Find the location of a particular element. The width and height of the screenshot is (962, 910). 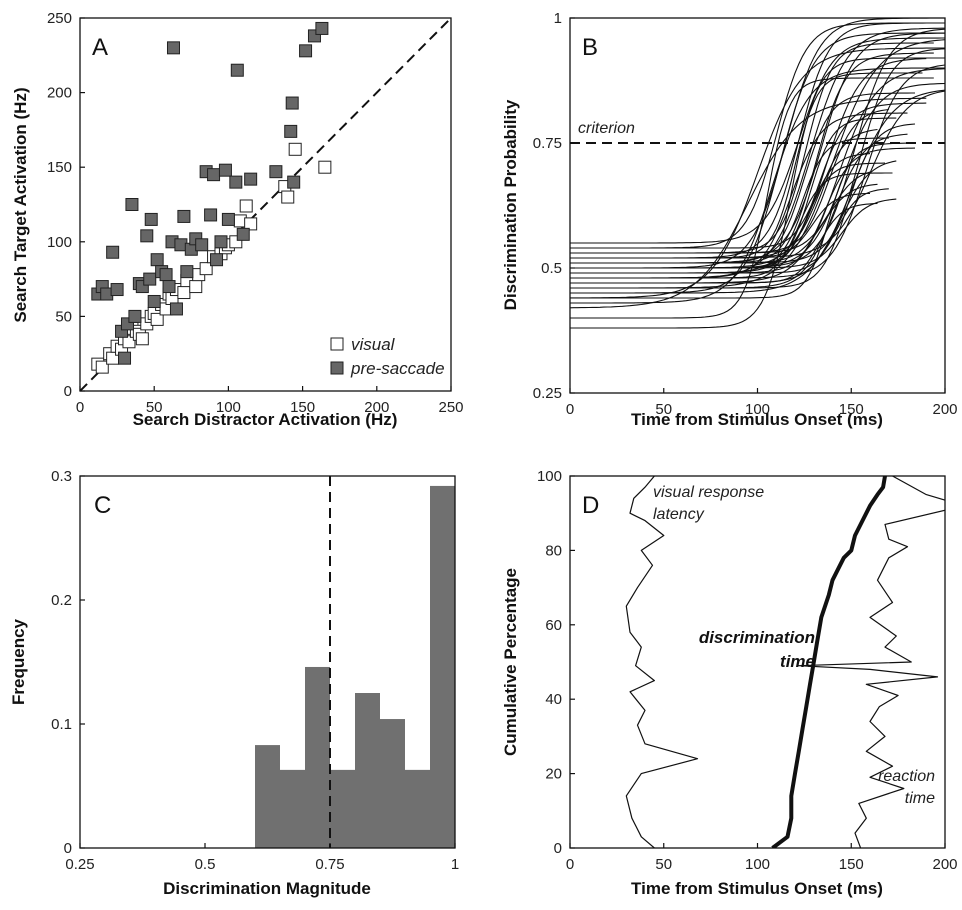

panel-d-discrimination-label-line1: discrimination is located at coordinates (757, 637).